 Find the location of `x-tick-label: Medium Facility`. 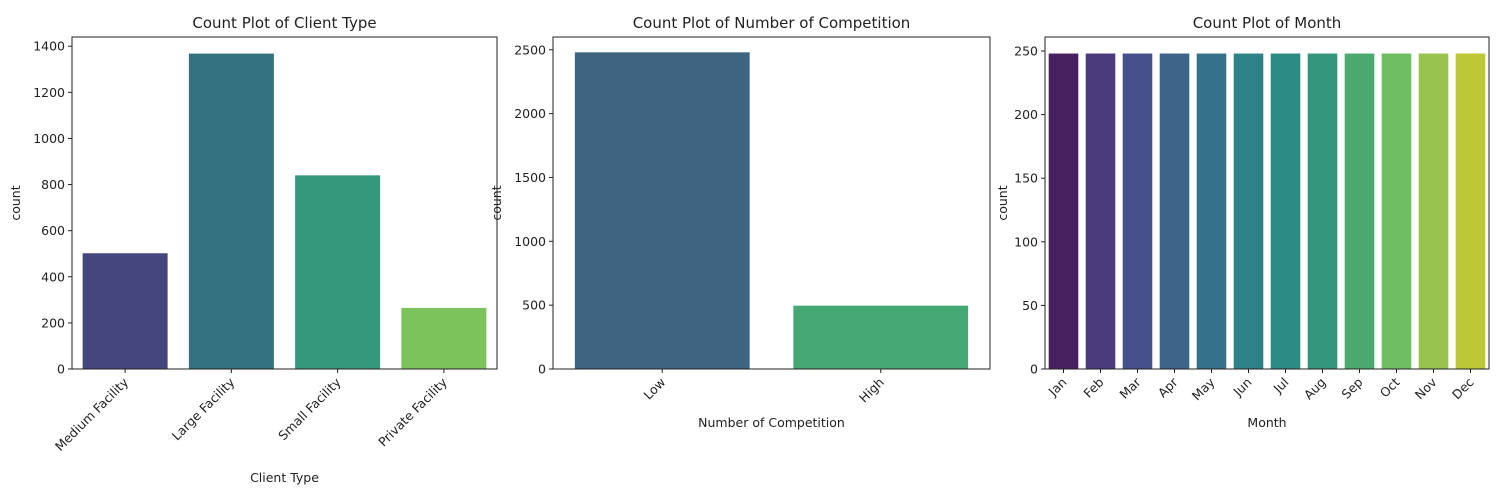

x-tick-label: Medium Facility is located at coordinates (92, 414).